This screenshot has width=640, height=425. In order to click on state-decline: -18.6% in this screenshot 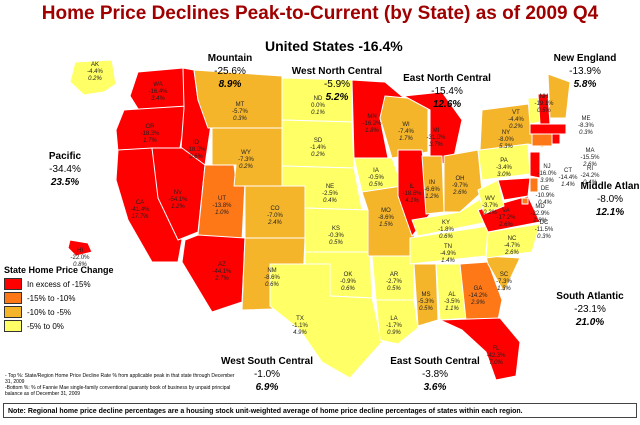, I will do `click(412, 194)`.